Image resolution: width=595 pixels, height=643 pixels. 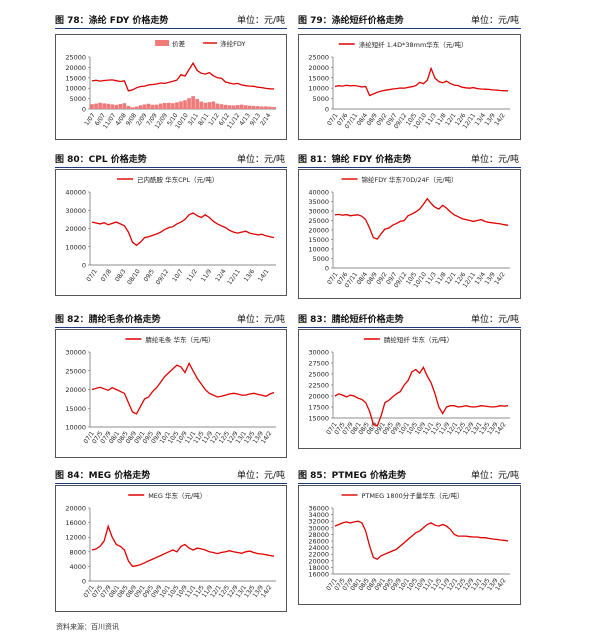 What do you see at coordinates (318, 522) in the screenshot?
I see `y-tick-label: 32000` at bounding box center [318, 522].